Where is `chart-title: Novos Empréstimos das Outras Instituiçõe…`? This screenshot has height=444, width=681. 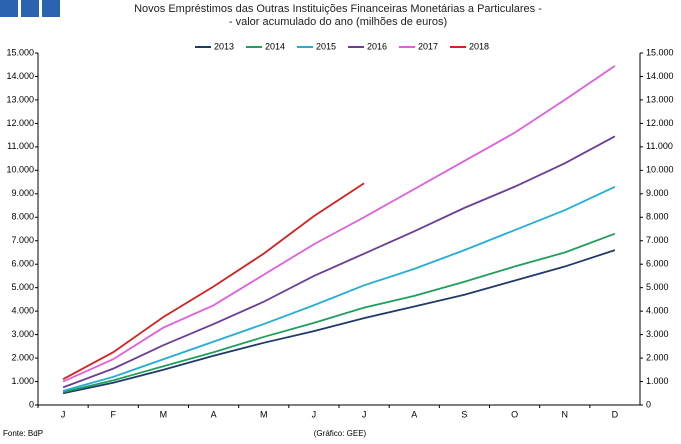
chart-title: Novos Empréstimos das Outras Instituiçõe… is located at coordinates (338, 9).